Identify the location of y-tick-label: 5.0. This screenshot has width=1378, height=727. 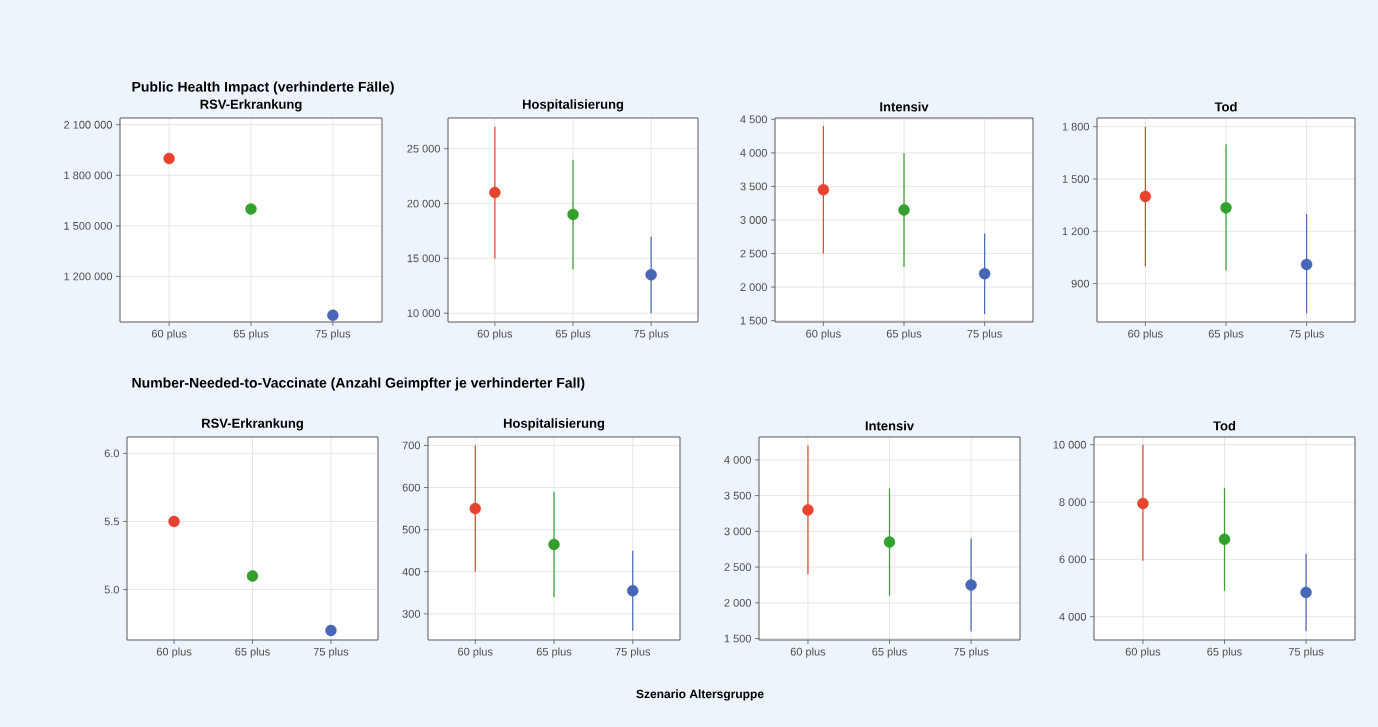
(112, 589).